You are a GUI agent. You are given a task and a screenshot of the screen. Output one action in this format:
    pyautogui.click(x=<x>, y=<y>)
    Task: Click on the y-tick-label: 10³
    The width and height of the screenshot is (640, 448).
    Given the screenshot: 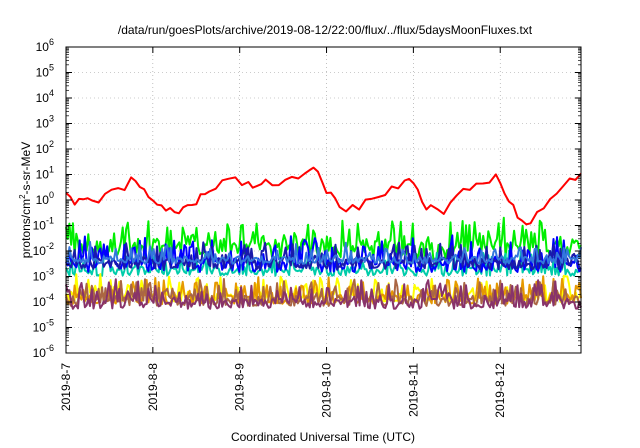 What is the action you would take?
    pyautogui.click(x=45, y=122)
    